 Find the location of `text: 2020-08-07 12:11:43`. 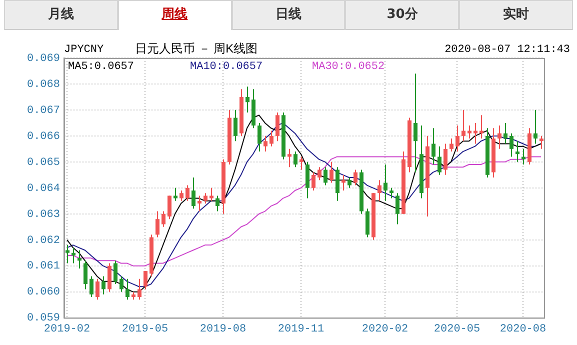

text: 2020-08-07 12:11:43 is located at coordinates (507, 50).